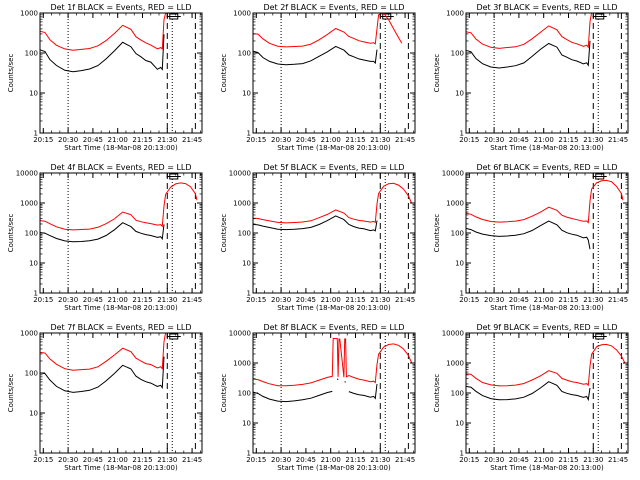  What do you see at coordinates (333, 7) in the screenshot?
I see `panel-title: Det 2f BLACK = Events, RED = LLD` at bounding box center [333, 7].